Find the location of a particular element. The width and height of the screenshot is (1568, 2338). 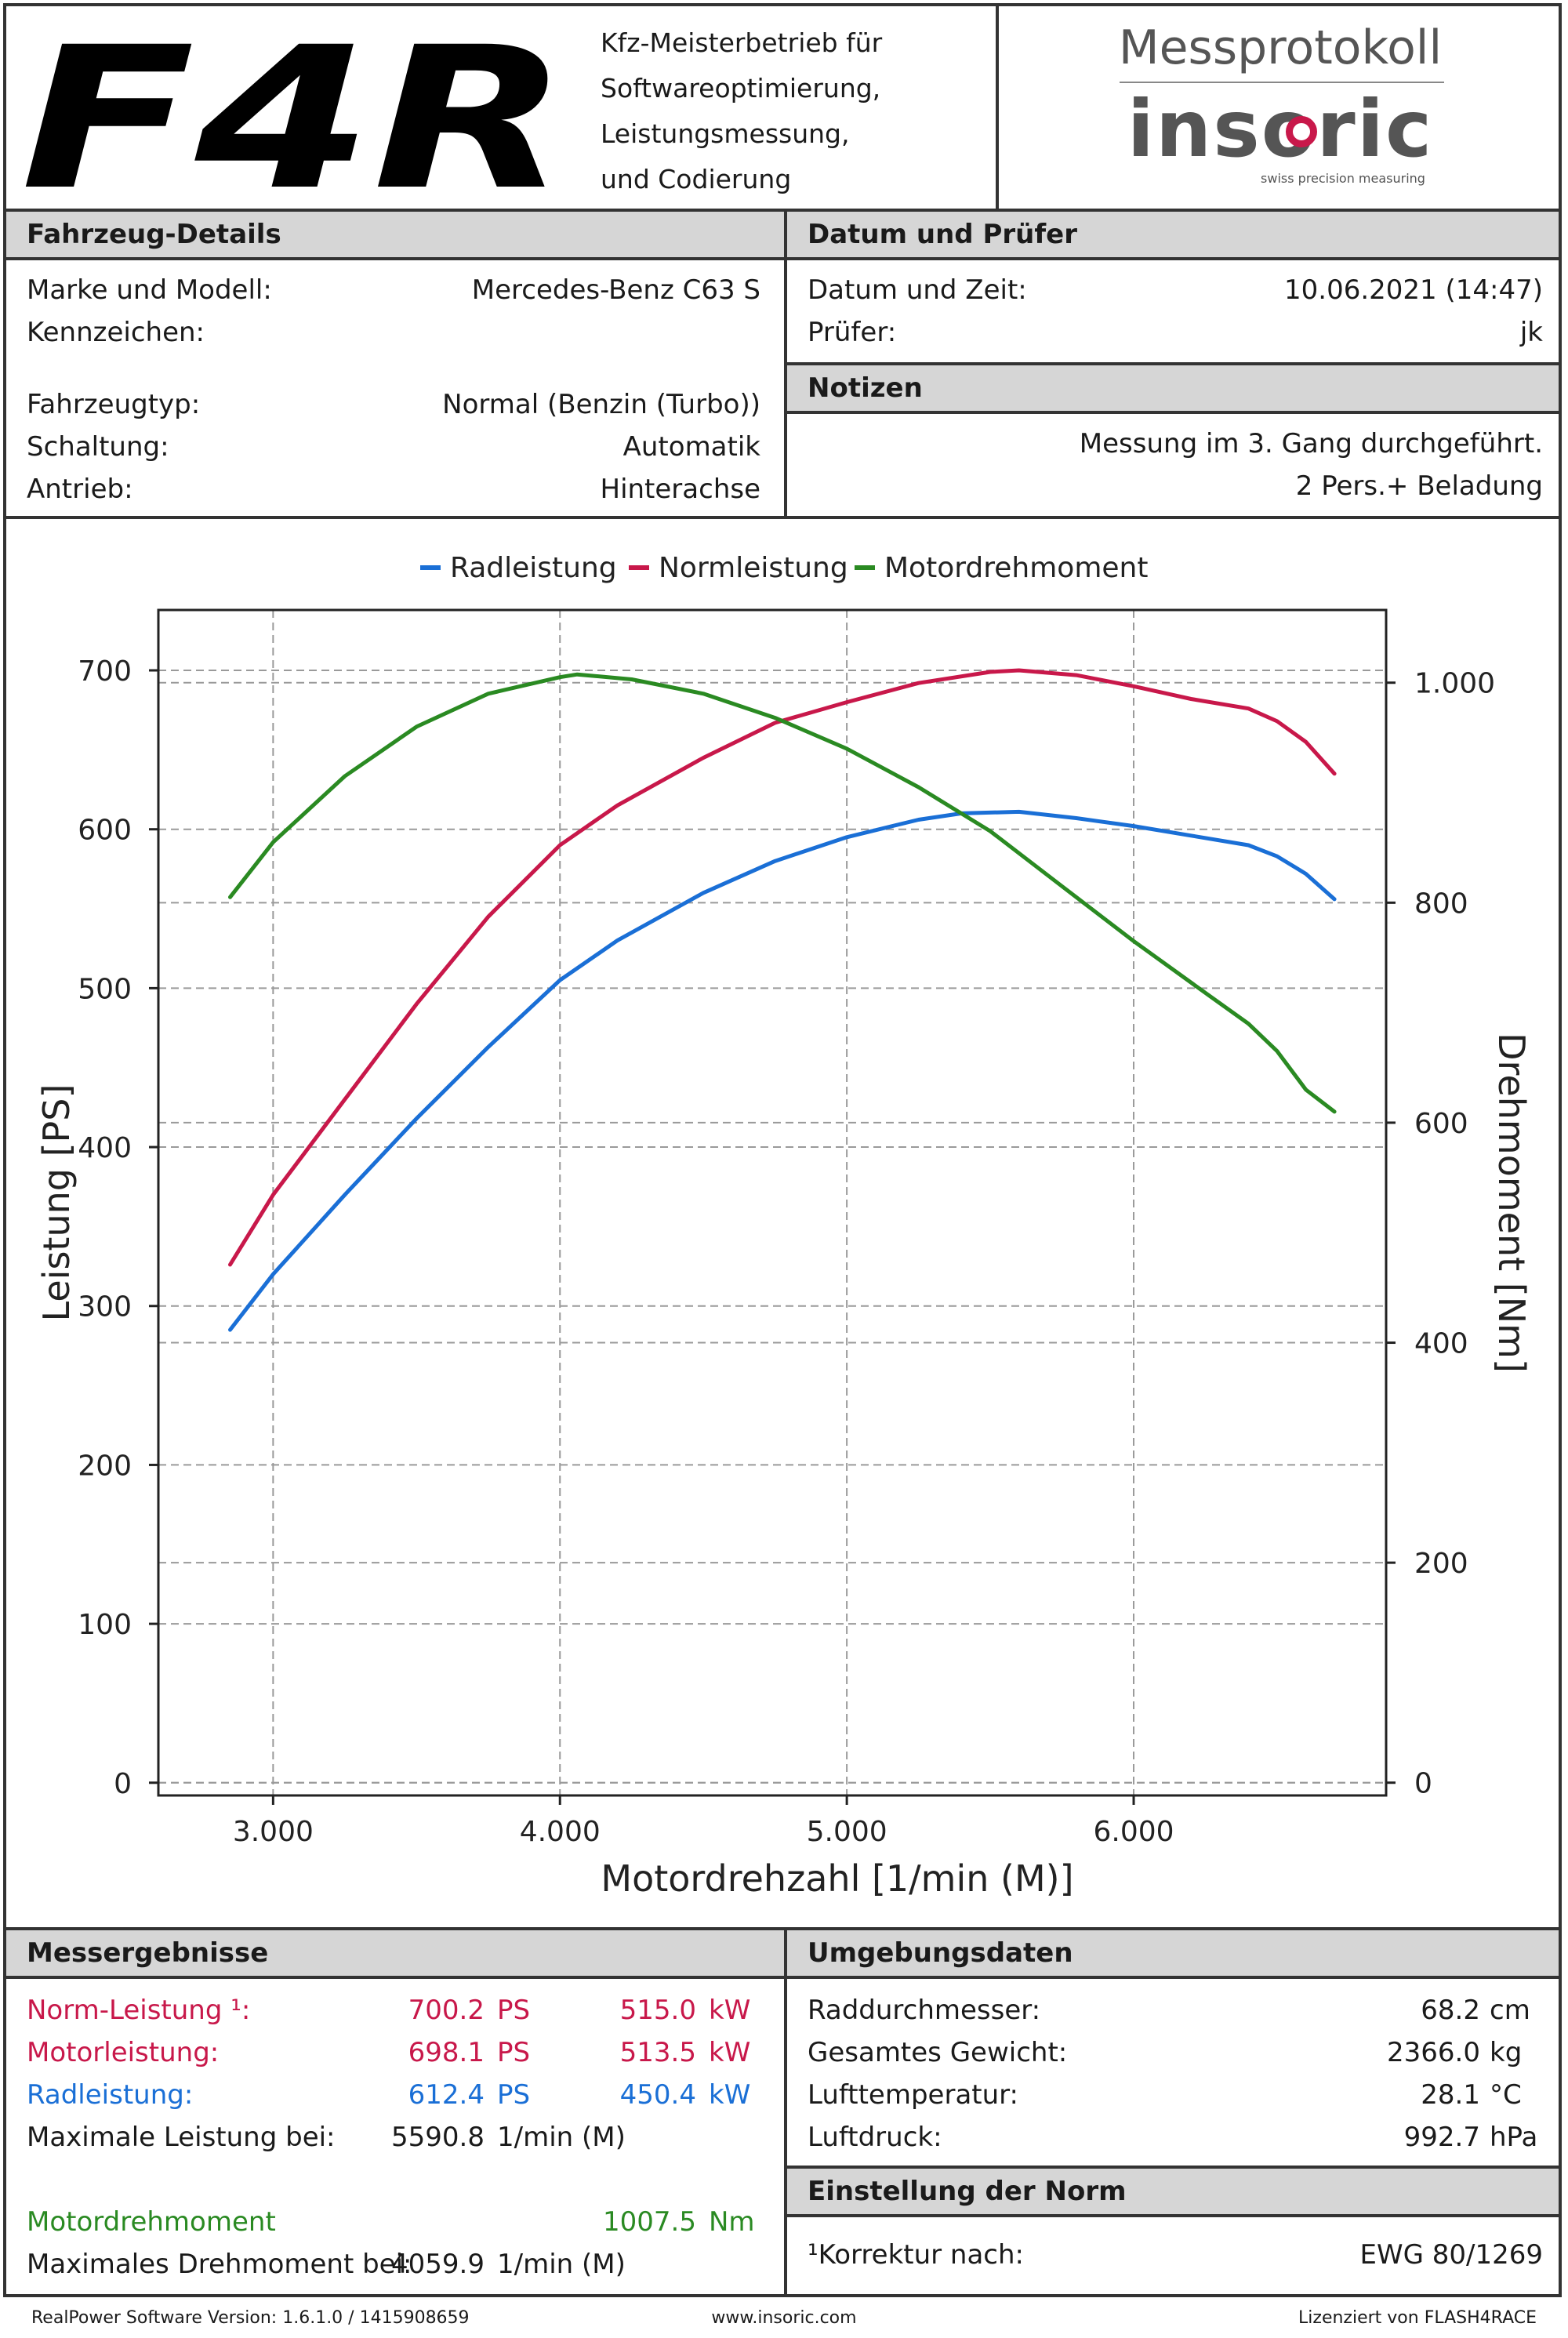

date-label: Datum und Zeit: is located at coordinates (917, 290).